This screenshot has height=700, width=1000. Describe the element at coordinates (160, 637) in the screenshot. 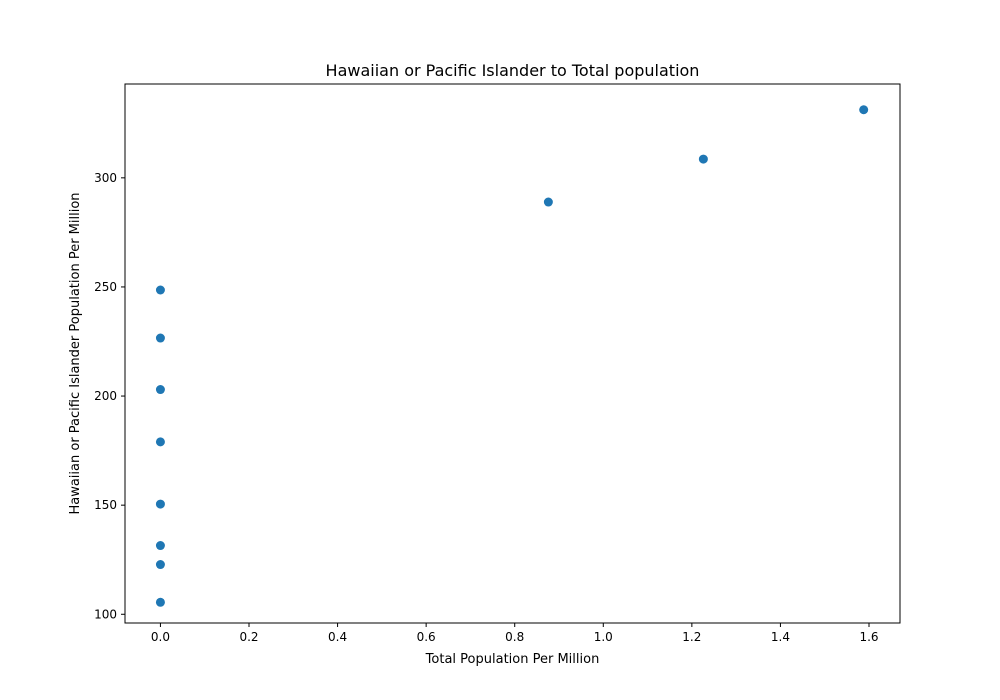

I see `x-tick-label: 0.0` at that location.